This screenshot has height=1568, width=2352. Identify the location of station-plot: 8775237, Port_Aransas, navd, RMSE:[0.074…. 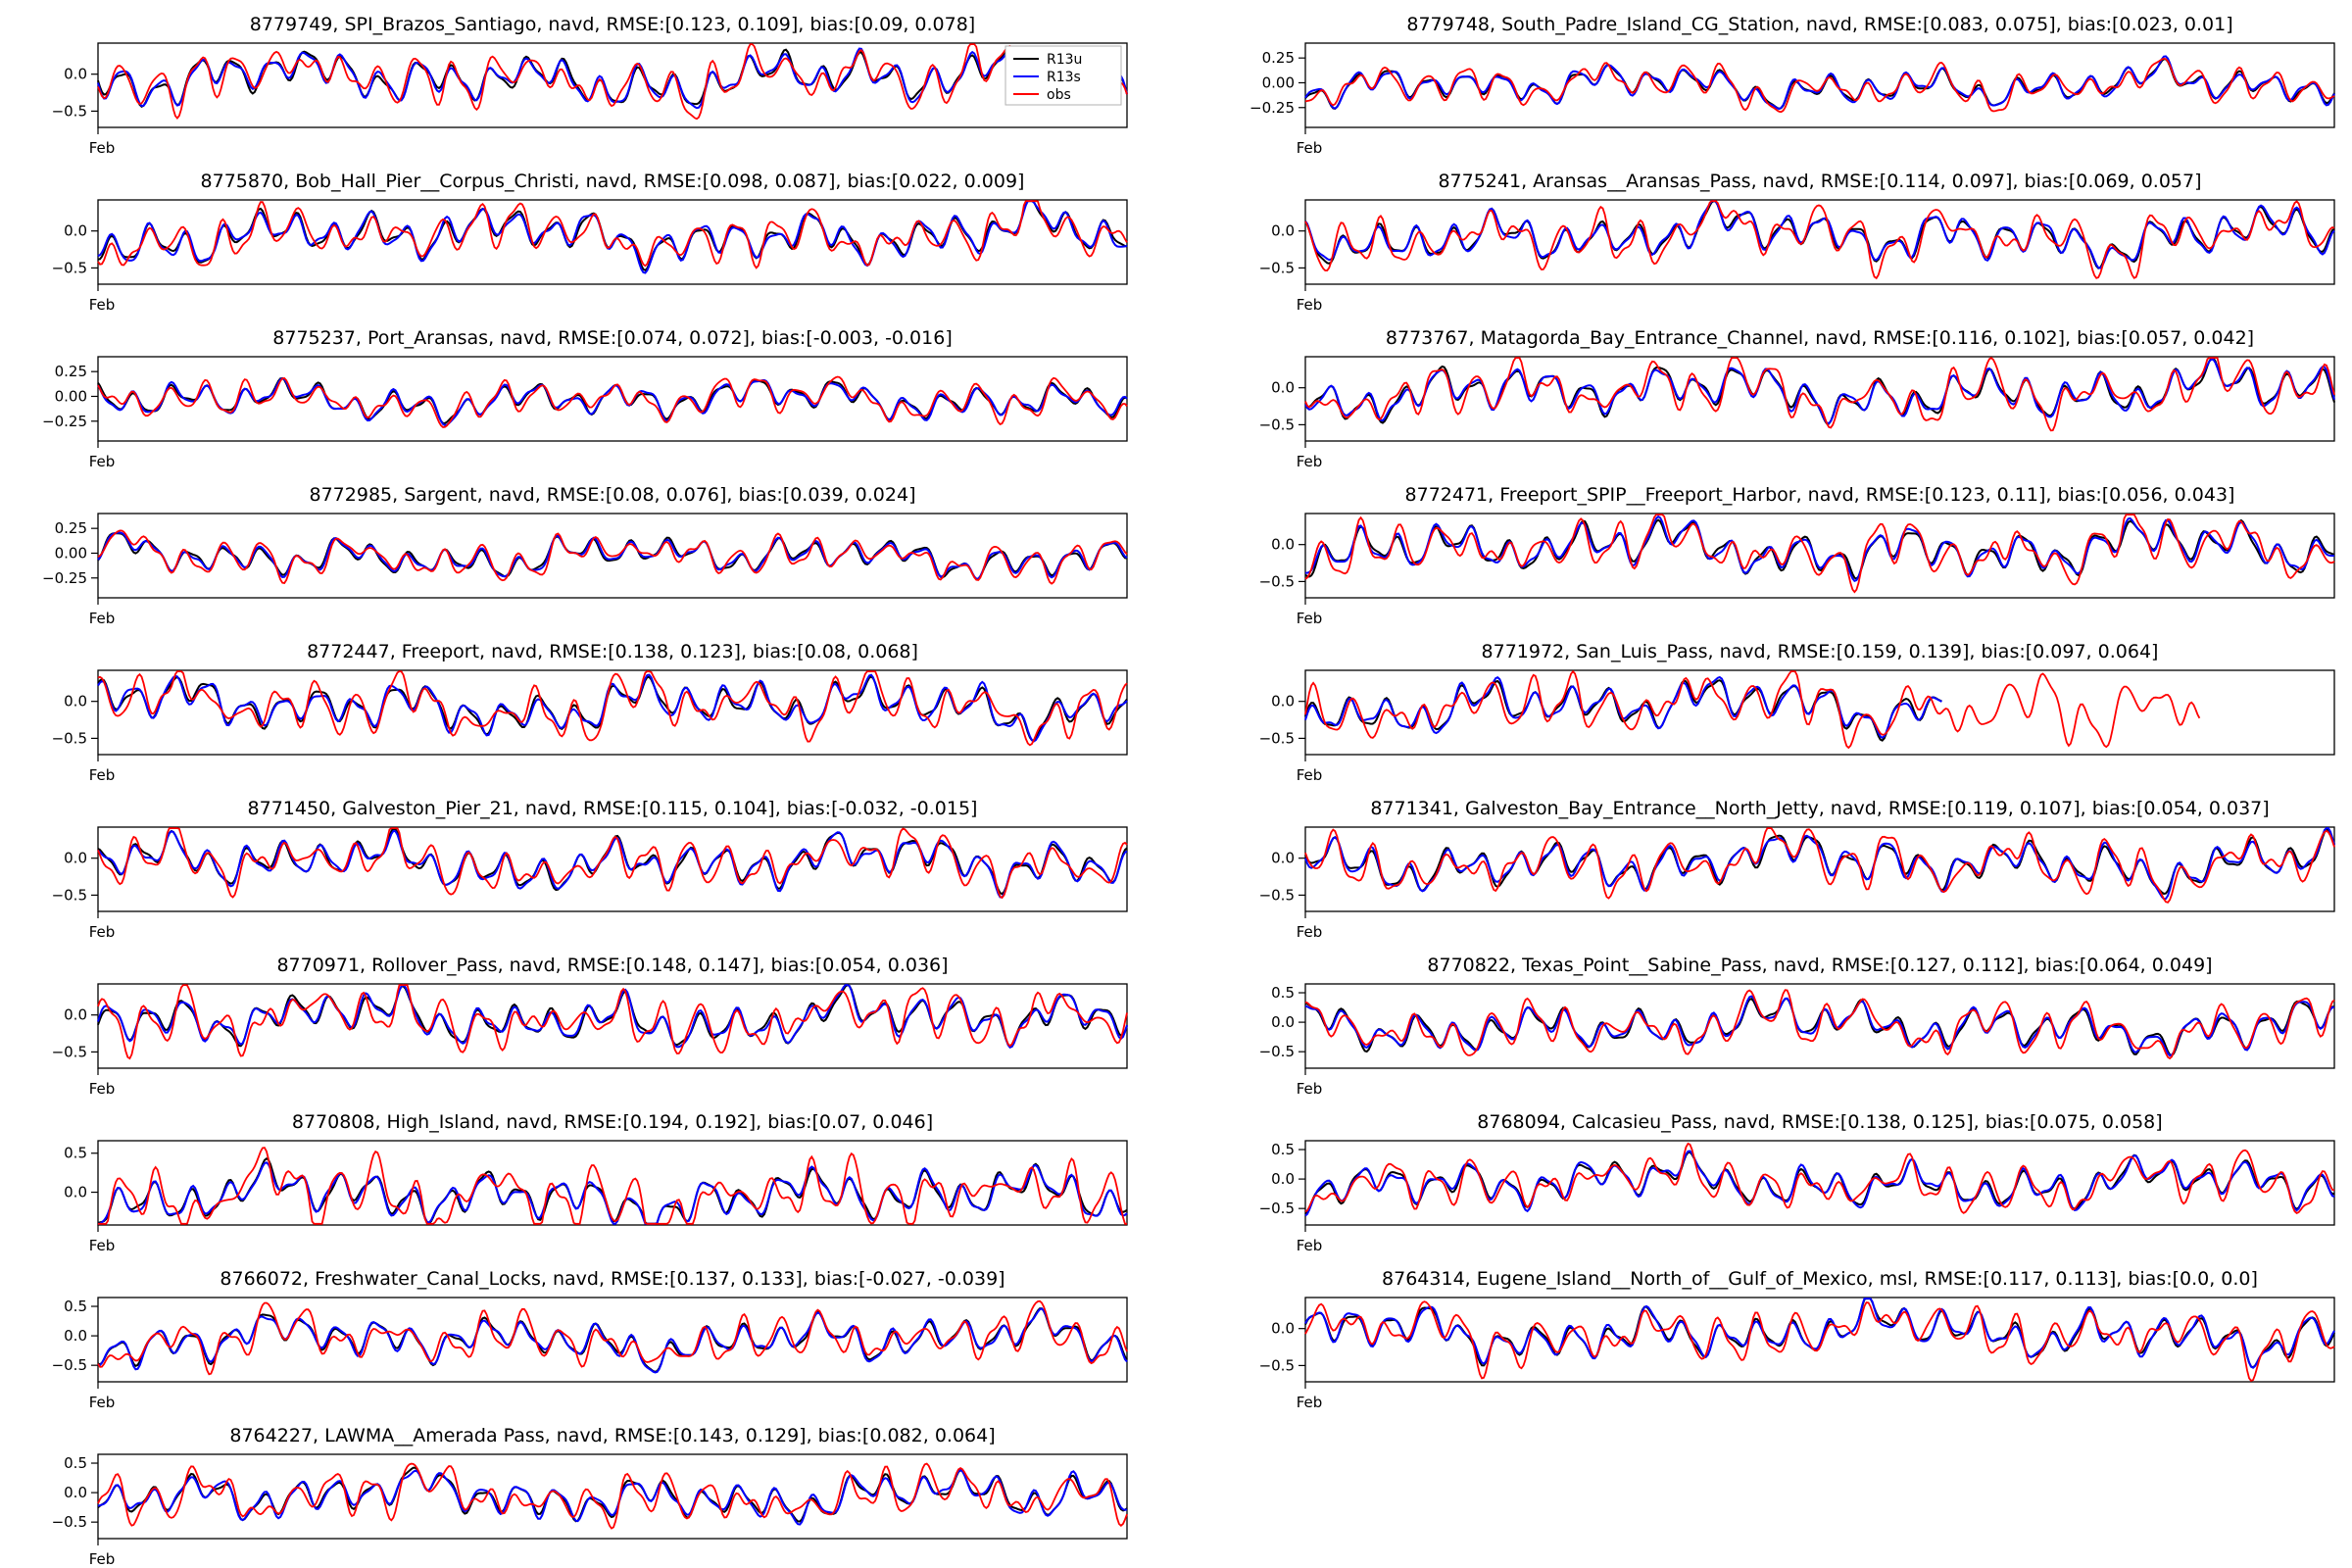
(588, 392).